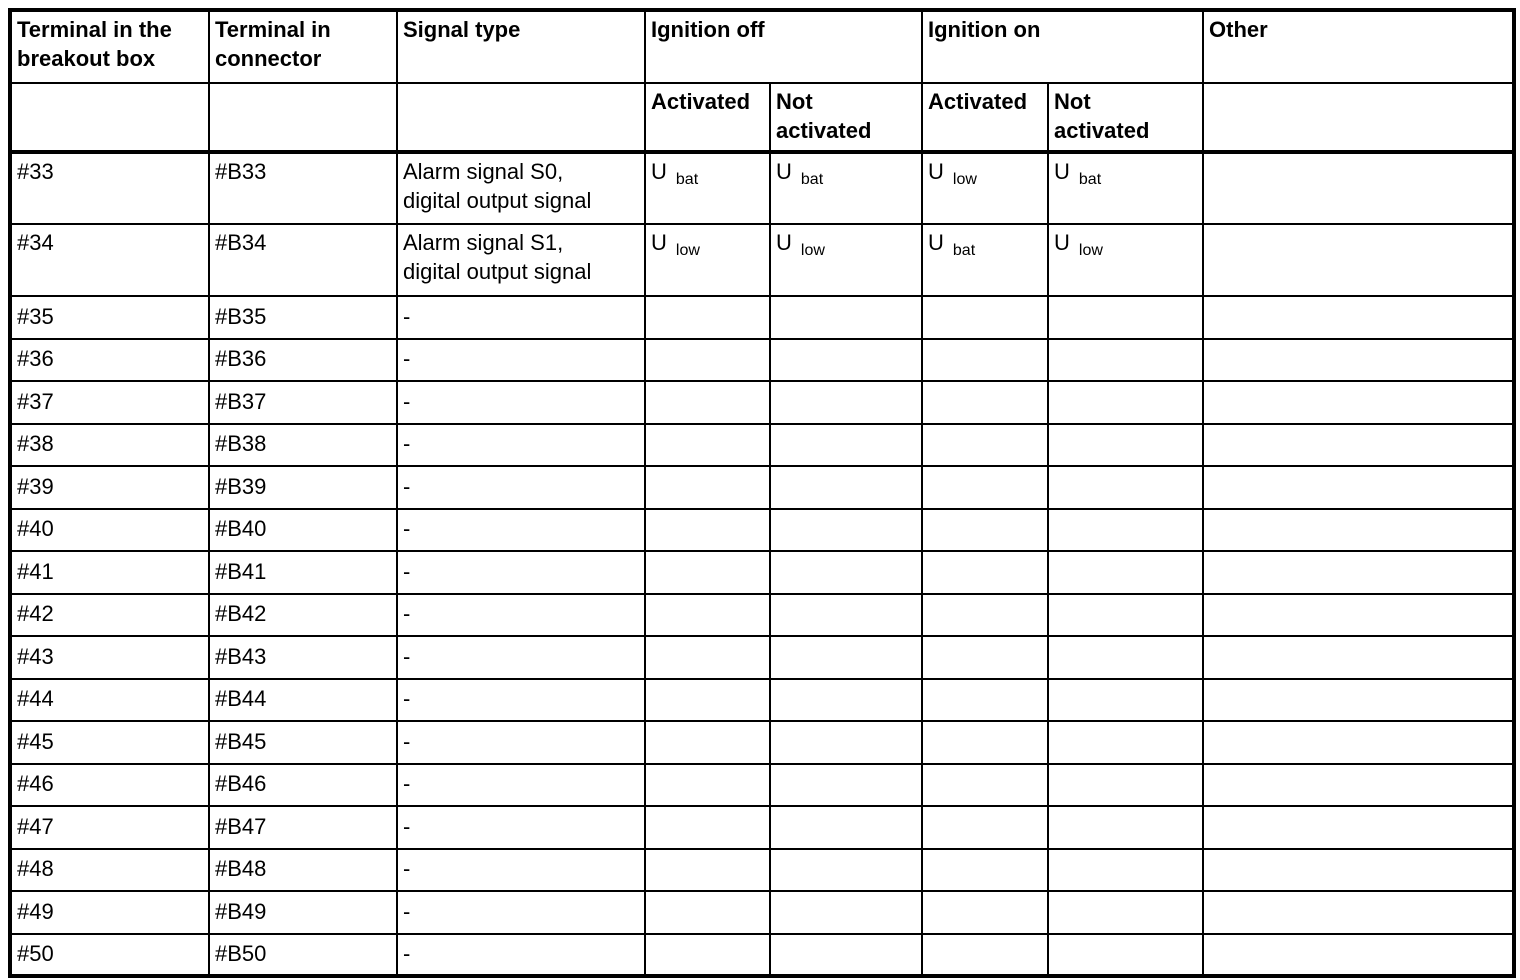 The height and width of the screenshot is (980, 1520). What do you see at coordinates (521, 188) in the screenshot?
I see `cell-signal: Alarm signal S0, digital output signal` at bounding box center [521, 188].